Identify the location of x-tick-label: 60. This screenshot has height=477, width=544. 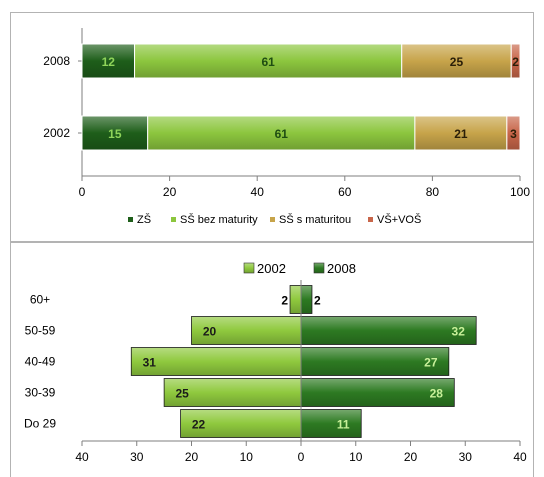
(345, 192).